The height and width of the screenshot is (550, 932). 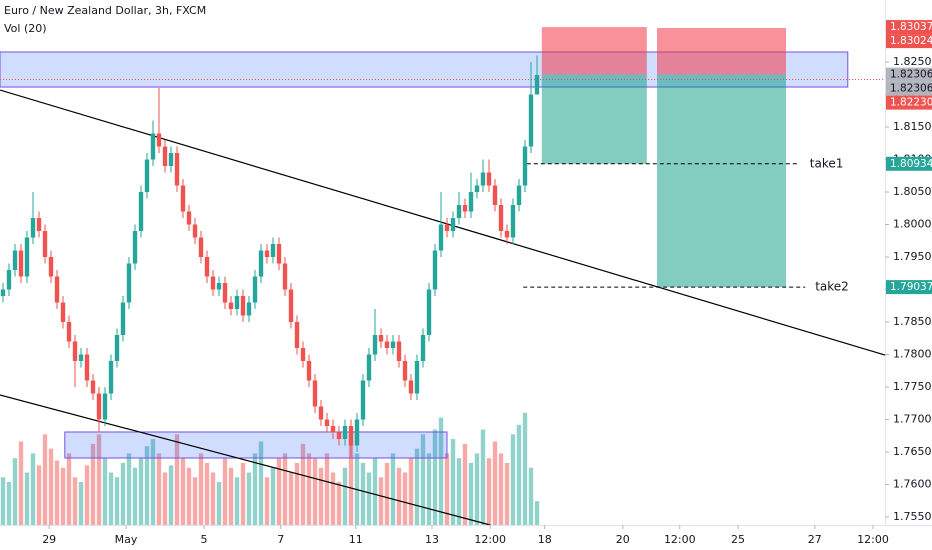 I want to click on x-tick-label: 7, so click(x=280, y=539).